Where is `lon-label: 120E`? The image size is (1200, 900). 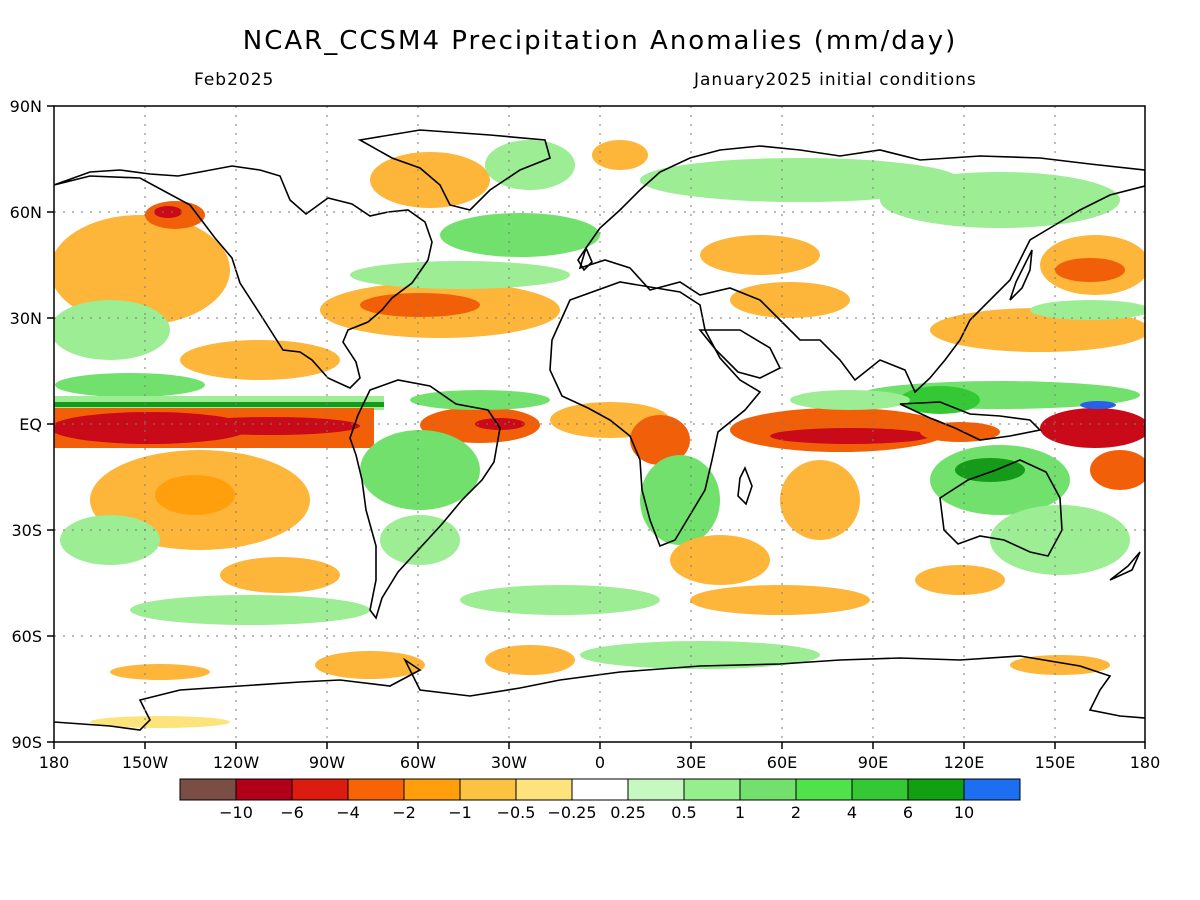
lon-label: 120E is located at coordinates (964, 762).